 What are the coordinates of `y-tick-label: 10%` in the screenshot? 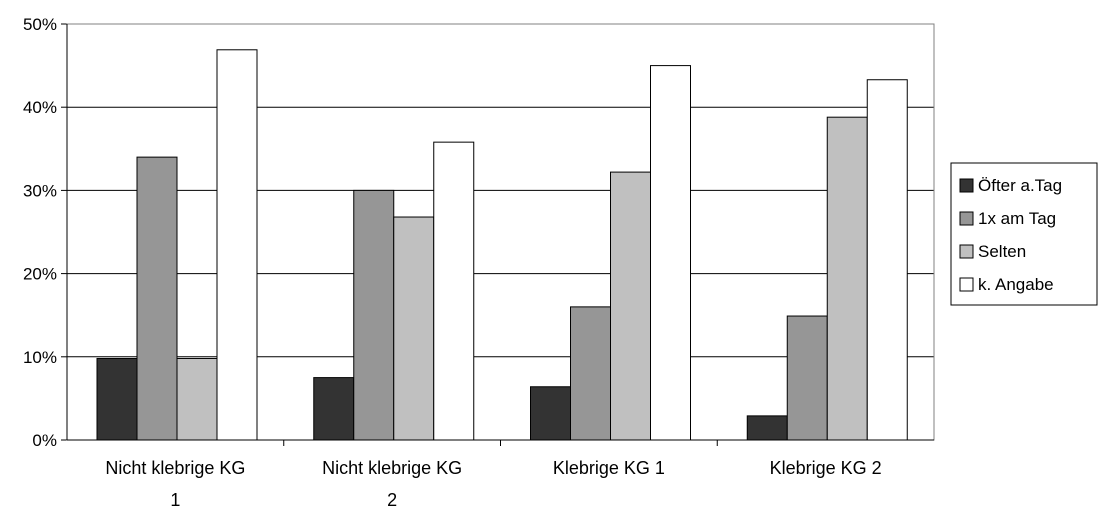 It's located at (40, 357).